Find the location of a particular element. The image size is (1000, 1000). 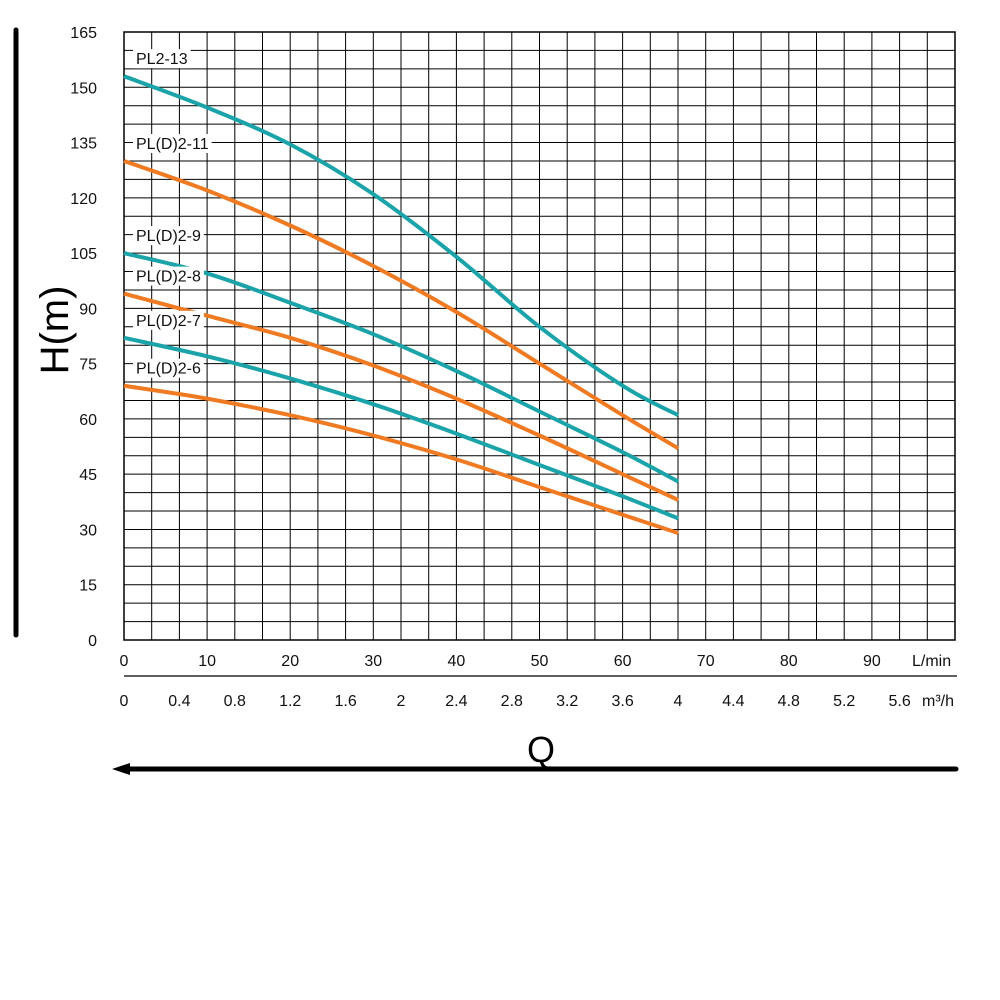

x-tick-label-lmin: 80 is located at coordinates (789, 661).